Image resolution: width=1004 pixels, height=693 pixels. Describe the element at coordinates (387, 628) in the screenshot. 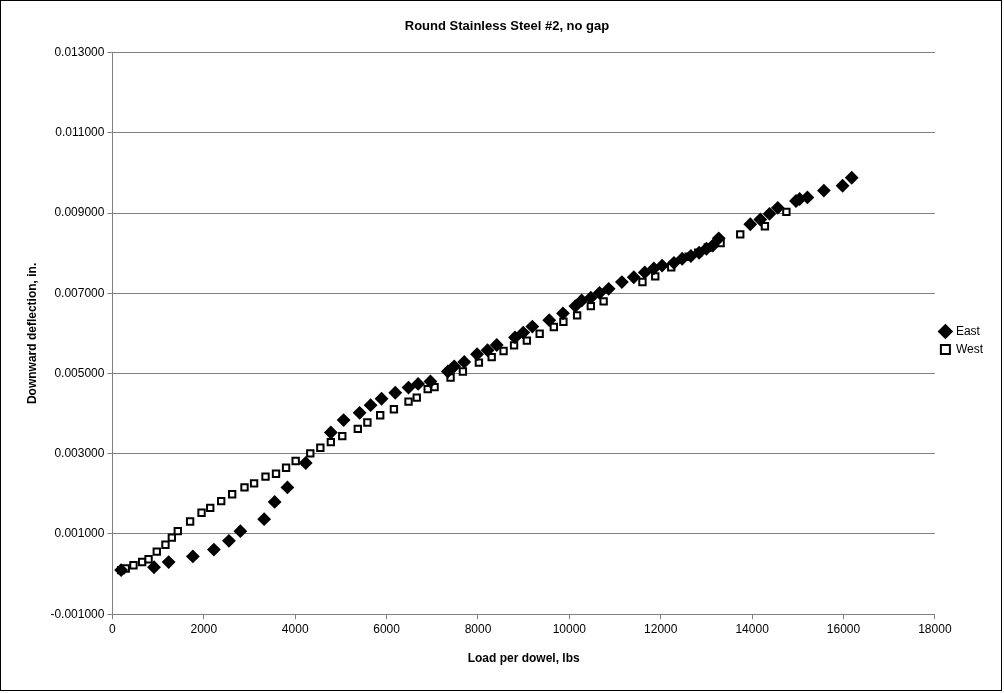

I see `x-tick-label: 6000` at that location.